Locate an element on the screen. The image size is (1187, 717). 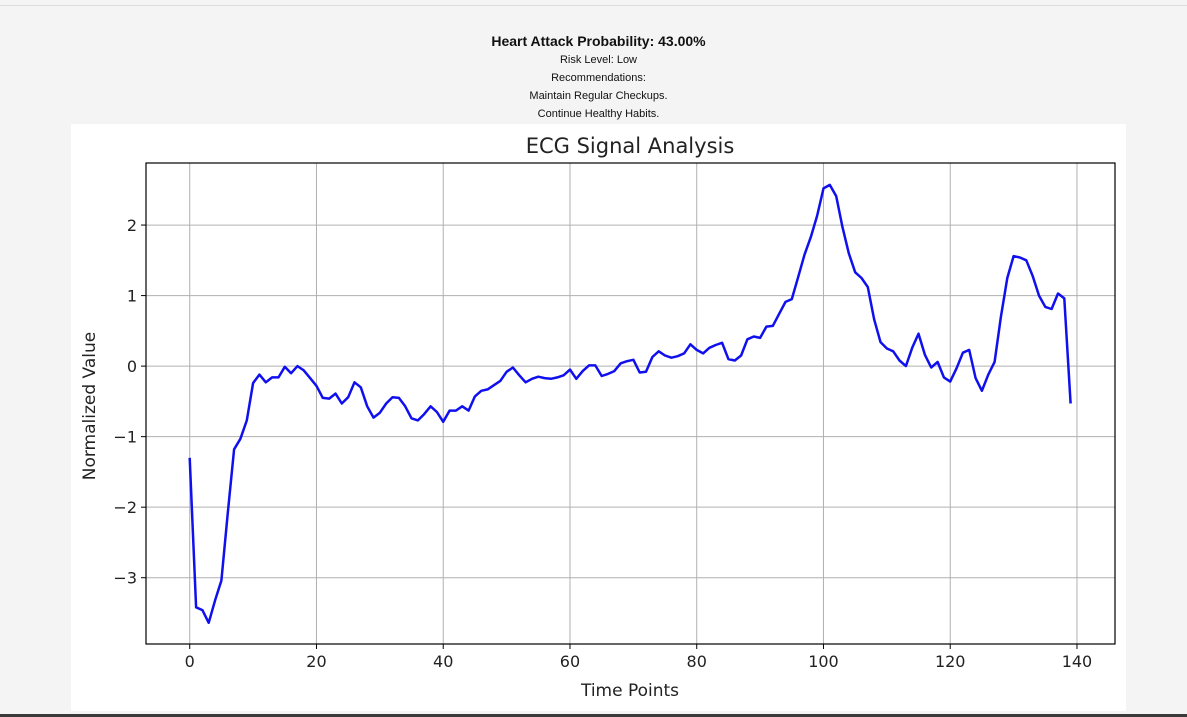
recommendation-item: Continue Healthy Habits. is located at coordinates (598, 114).